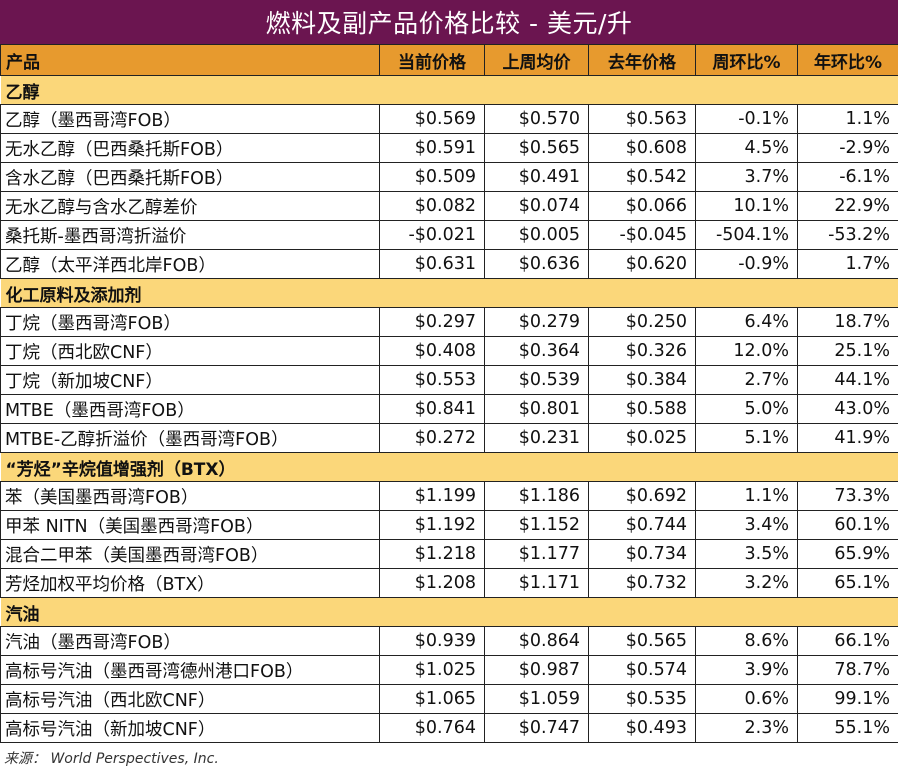 This screenshot has width=898, height=781. Describe the element at coordinates (432, 583) in the screenshot. I see `current-price-cell: $1.208` at that location.